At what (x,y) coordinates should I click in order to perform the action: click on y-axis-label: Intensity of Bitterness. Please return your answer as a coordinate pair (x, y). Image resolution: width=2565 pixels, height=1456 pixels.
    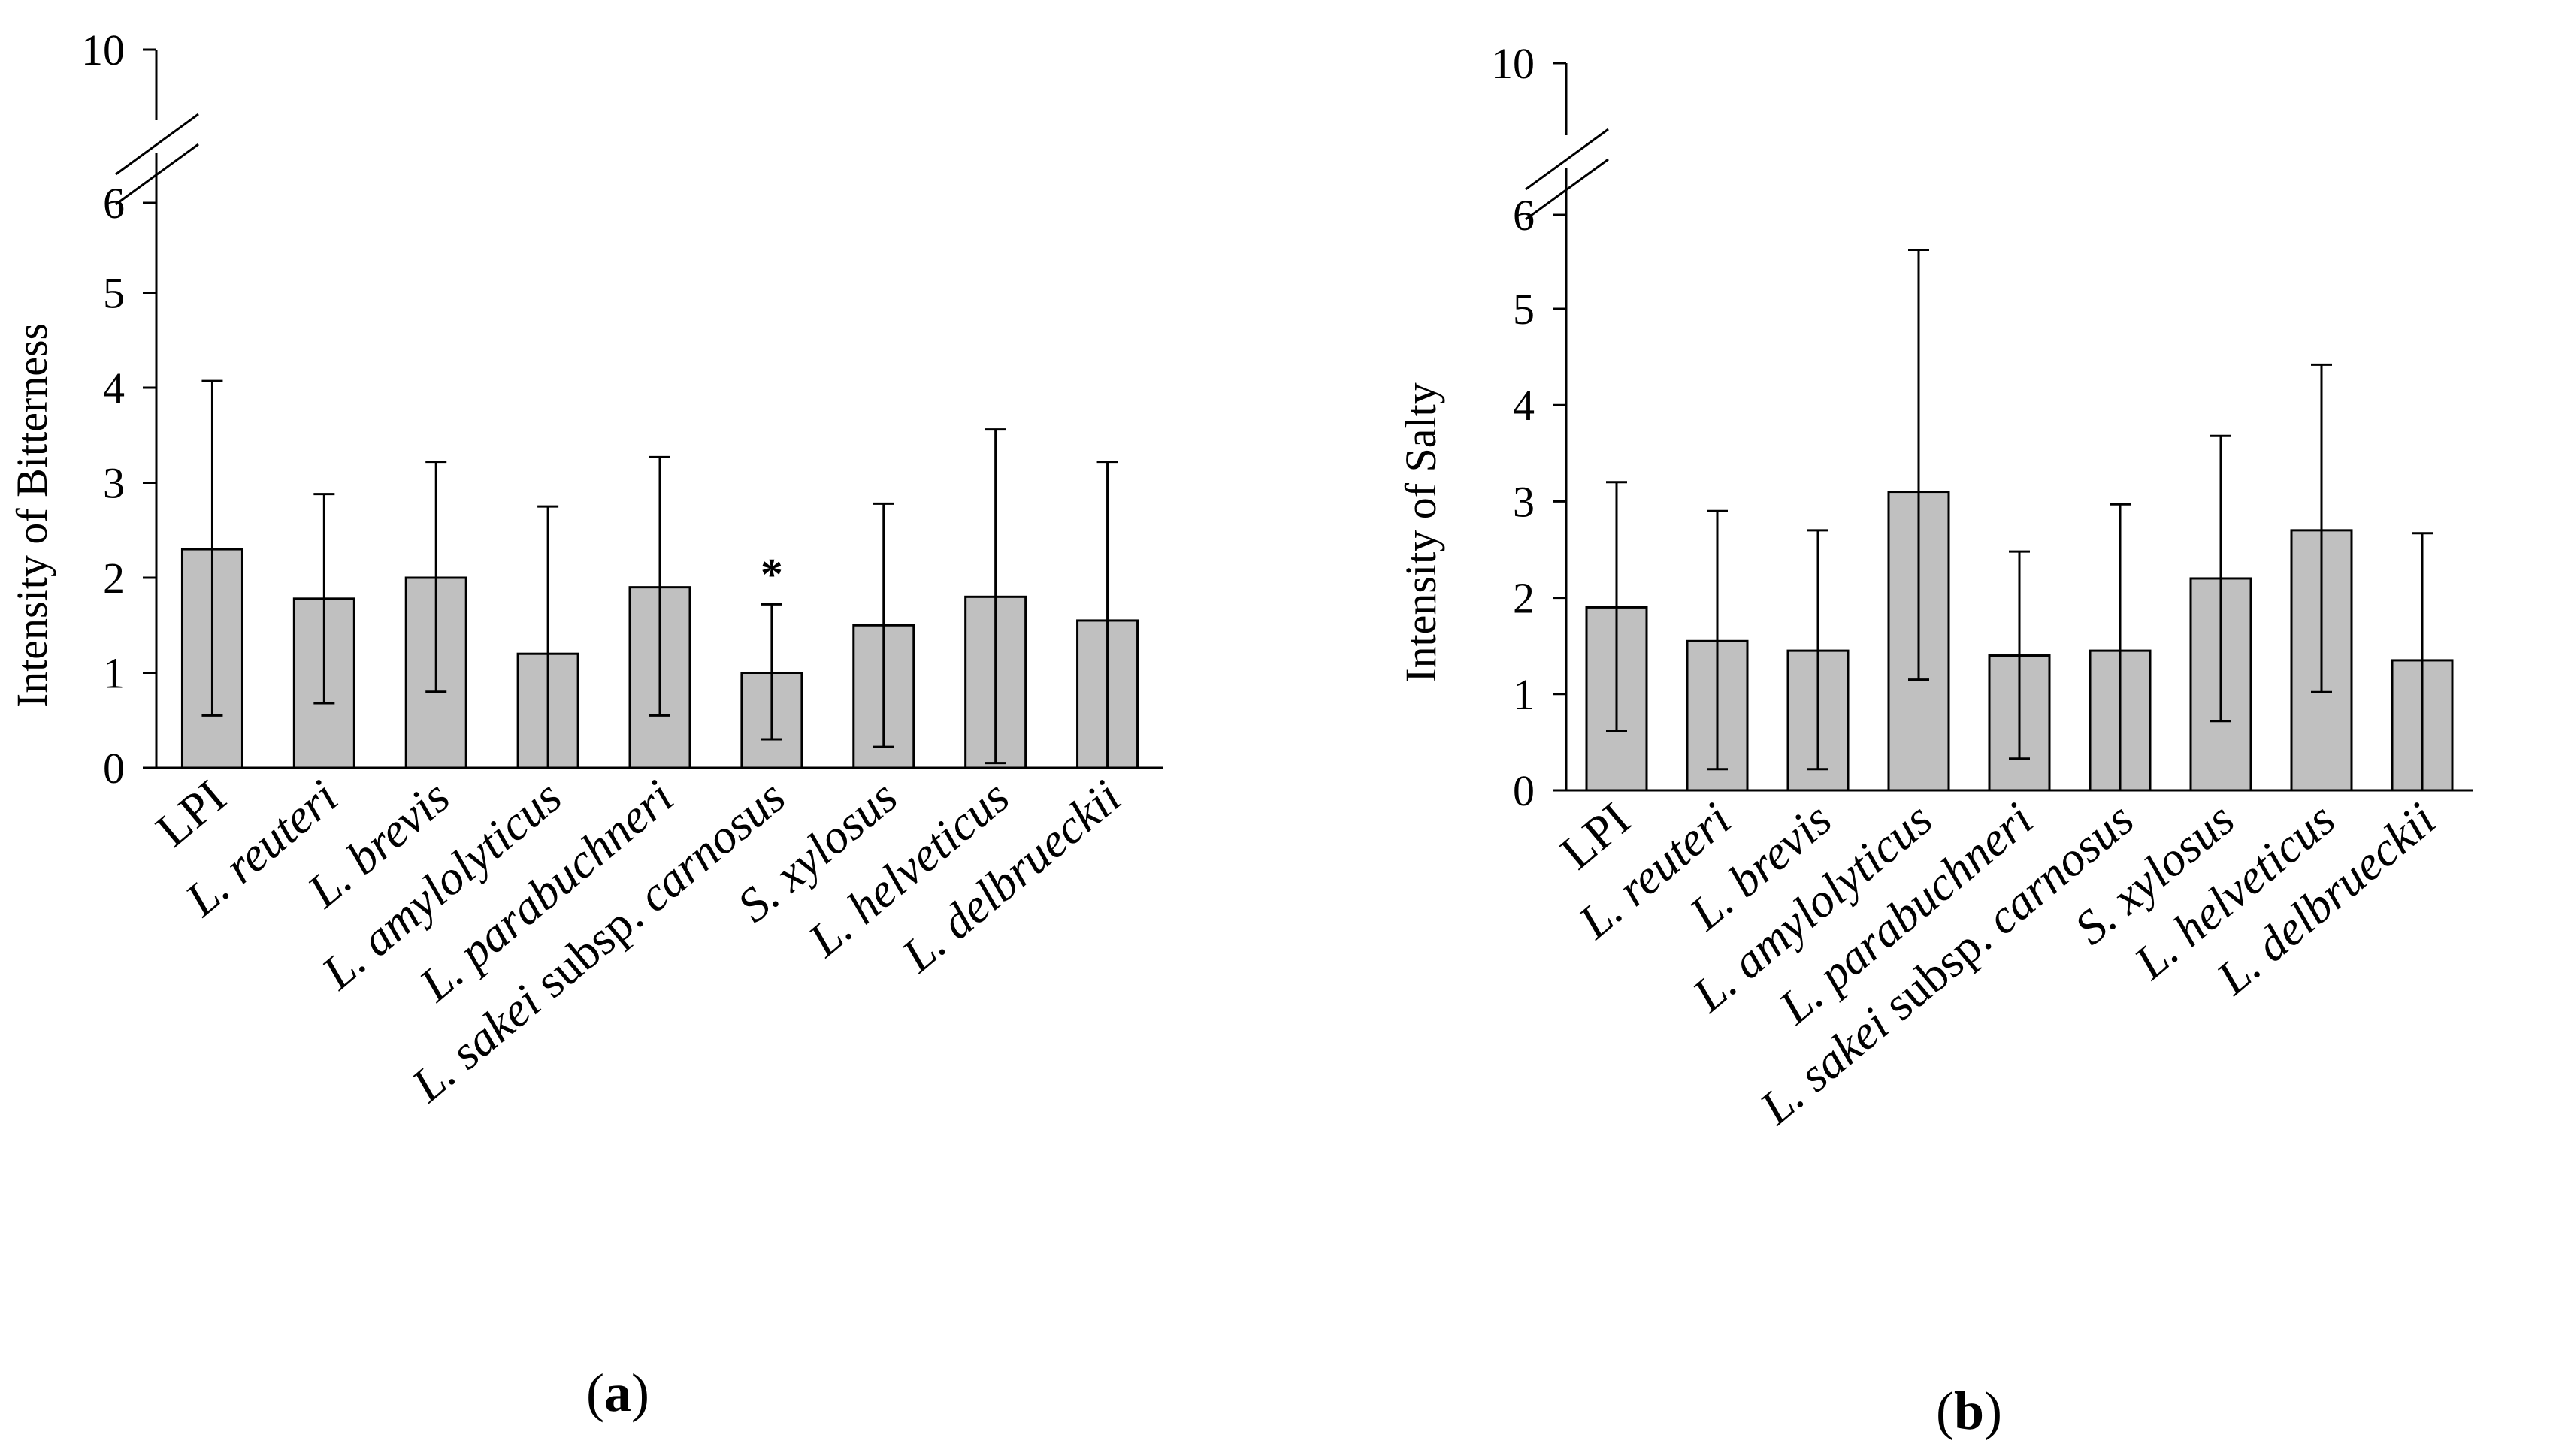
    Looking at the image, I should click on (32, 515).